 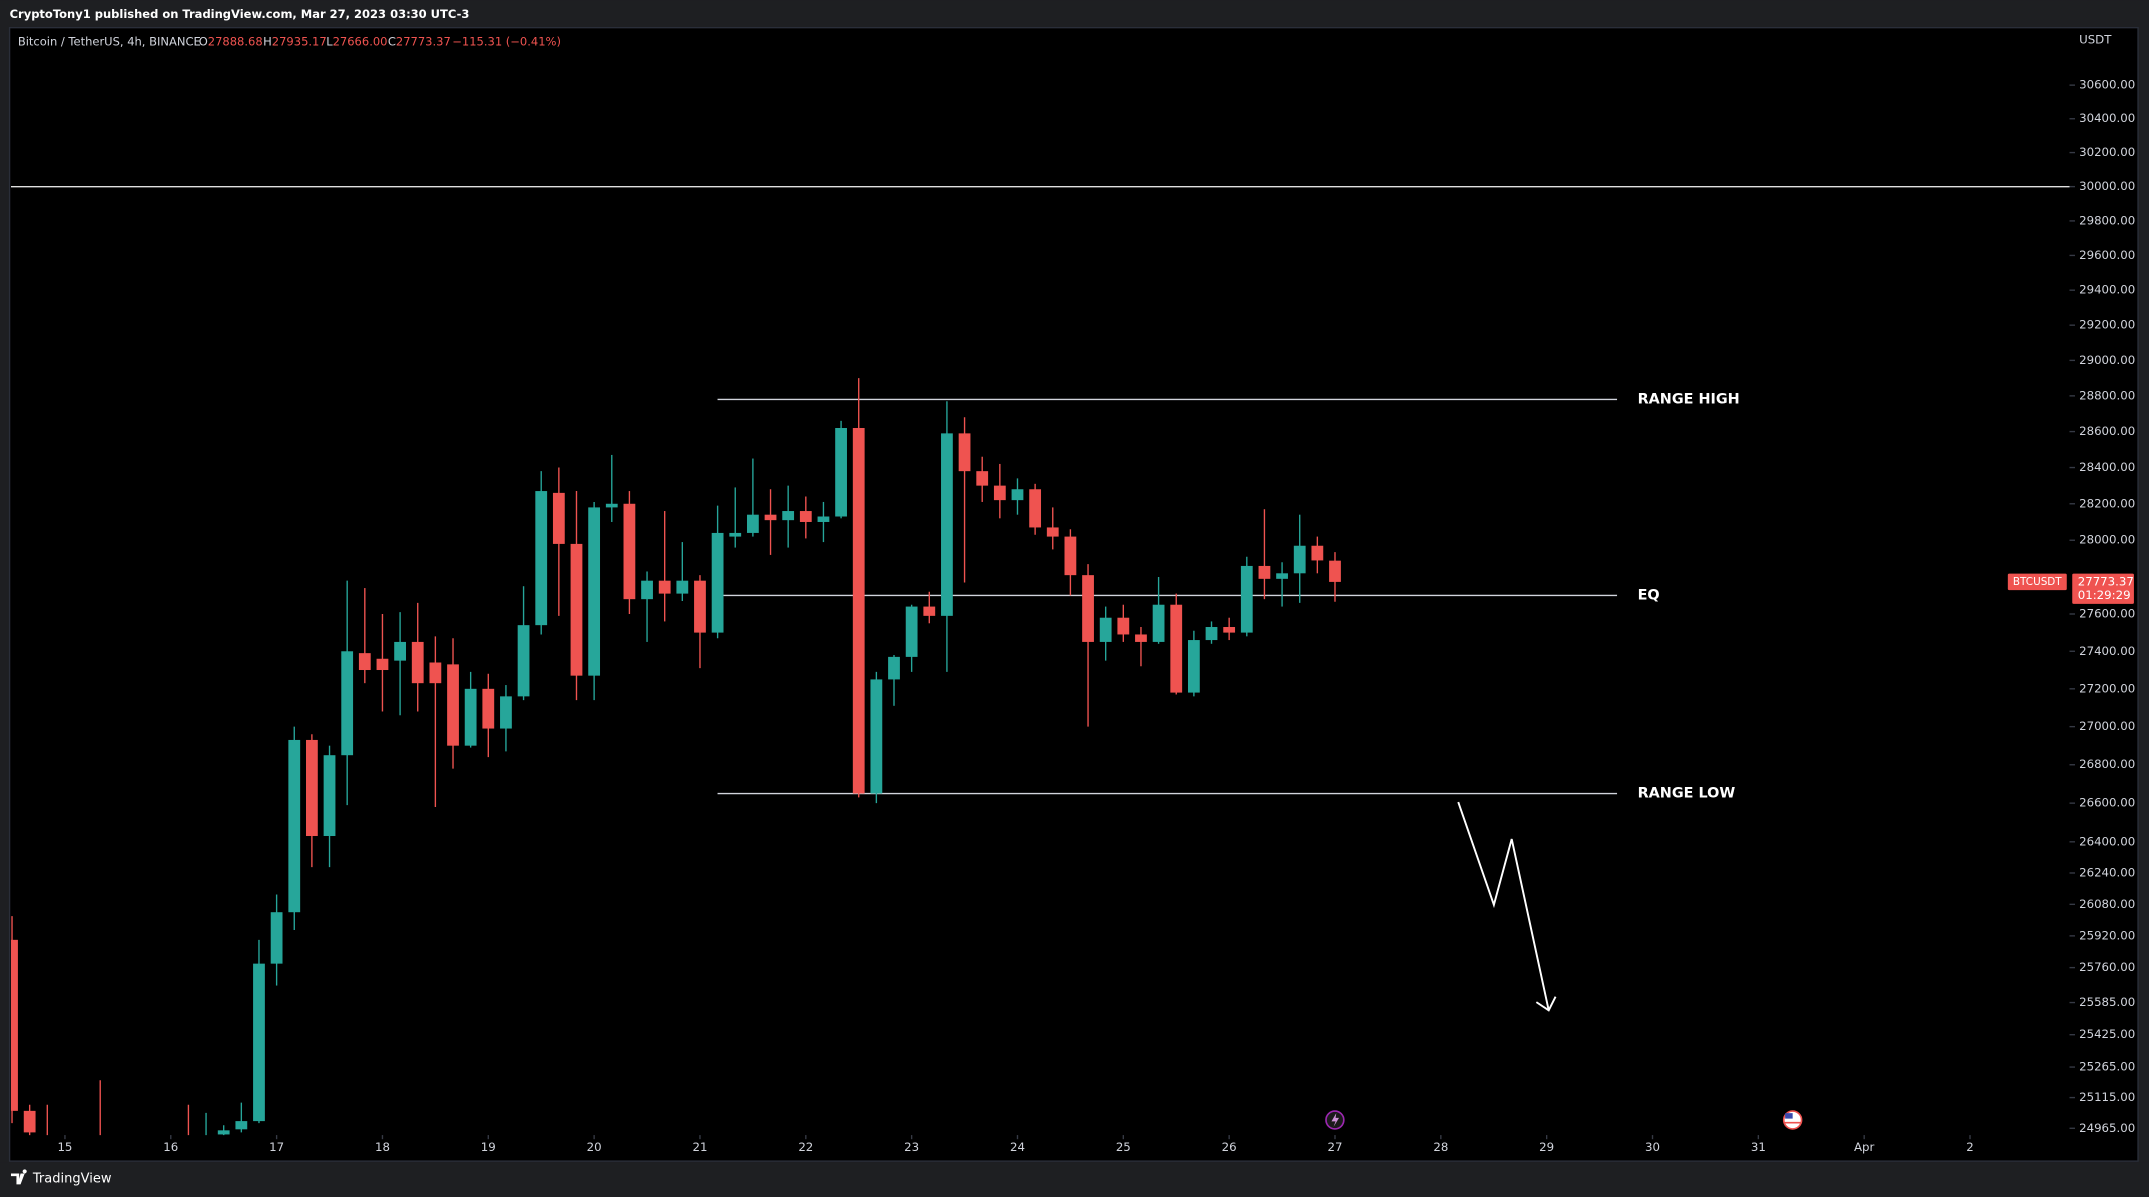 What do you see at coordinates (594, 1147) in the screenshot?
I see `x-tick-label: 20` at bounding box center [594, 1147].